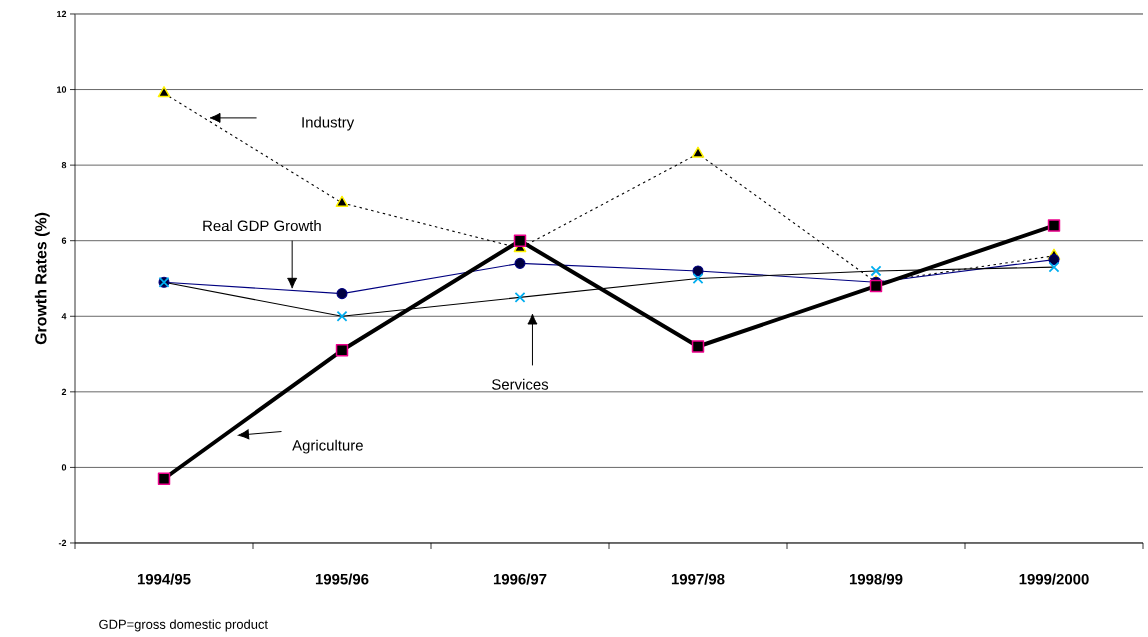  Describe the element at coordinates (64, 165) in the screenshot. I see `y-tick-label: 8` at that location.